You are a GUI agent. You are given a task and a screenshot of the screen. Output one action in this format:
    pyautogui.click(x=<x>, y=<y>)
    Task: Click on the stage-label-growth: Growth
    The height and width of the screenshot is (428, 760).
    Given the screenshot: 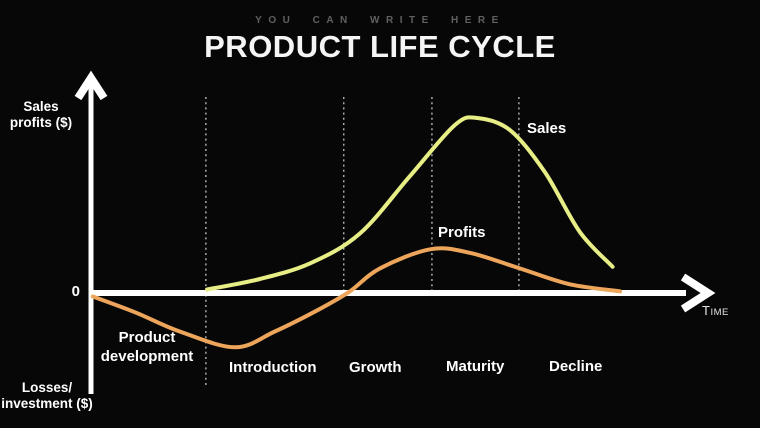 What is the action you would take?
    pyautogui.click(x=375, y=367)
    